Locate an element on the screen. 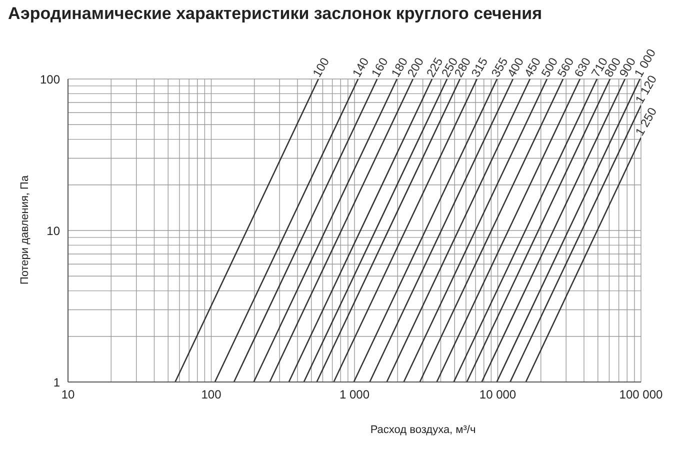 The width and height of the screenshot is (700, 449). x-tick-label: 10 is located at coordinates (68, 395).